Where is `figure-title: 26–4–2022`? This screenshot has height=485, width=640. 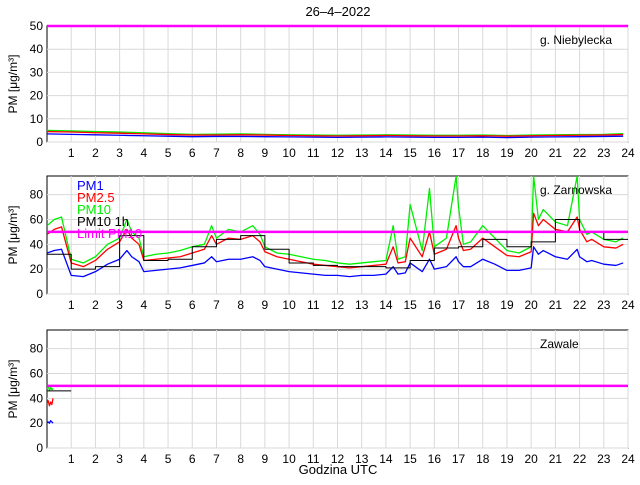
figure-title: 26–4–2022 is located at coordinates (337, 11).